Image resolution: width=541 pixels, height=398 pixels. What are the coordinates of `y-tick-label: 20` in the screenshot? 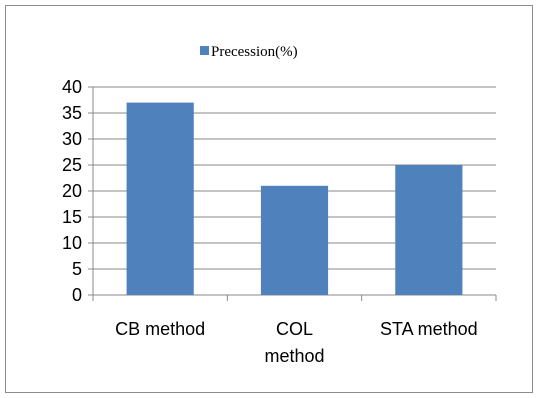 It's located at (72, 191).